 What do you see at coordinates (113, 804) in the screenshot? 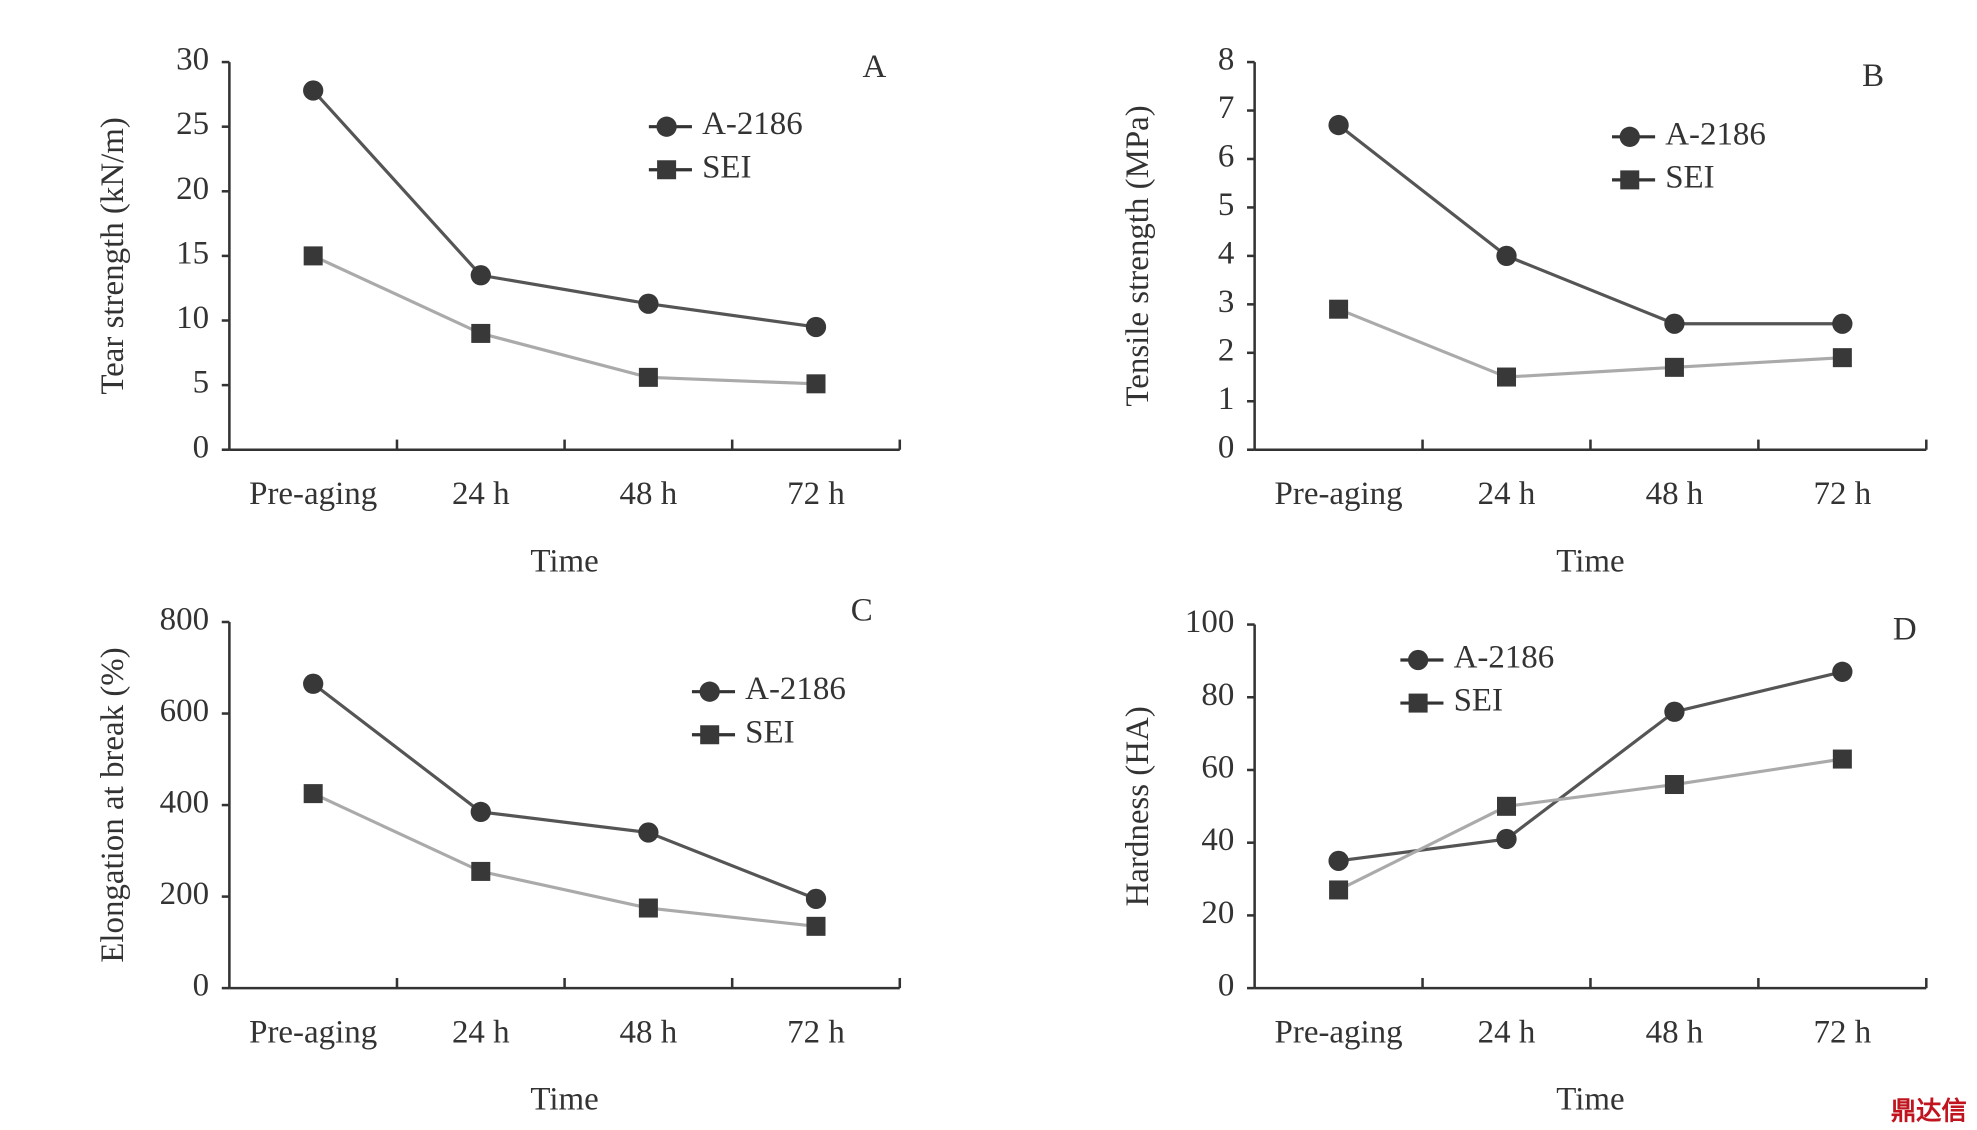
I see `y-axis-label: Elongation at break (%)` at bounding box center [113, 804].